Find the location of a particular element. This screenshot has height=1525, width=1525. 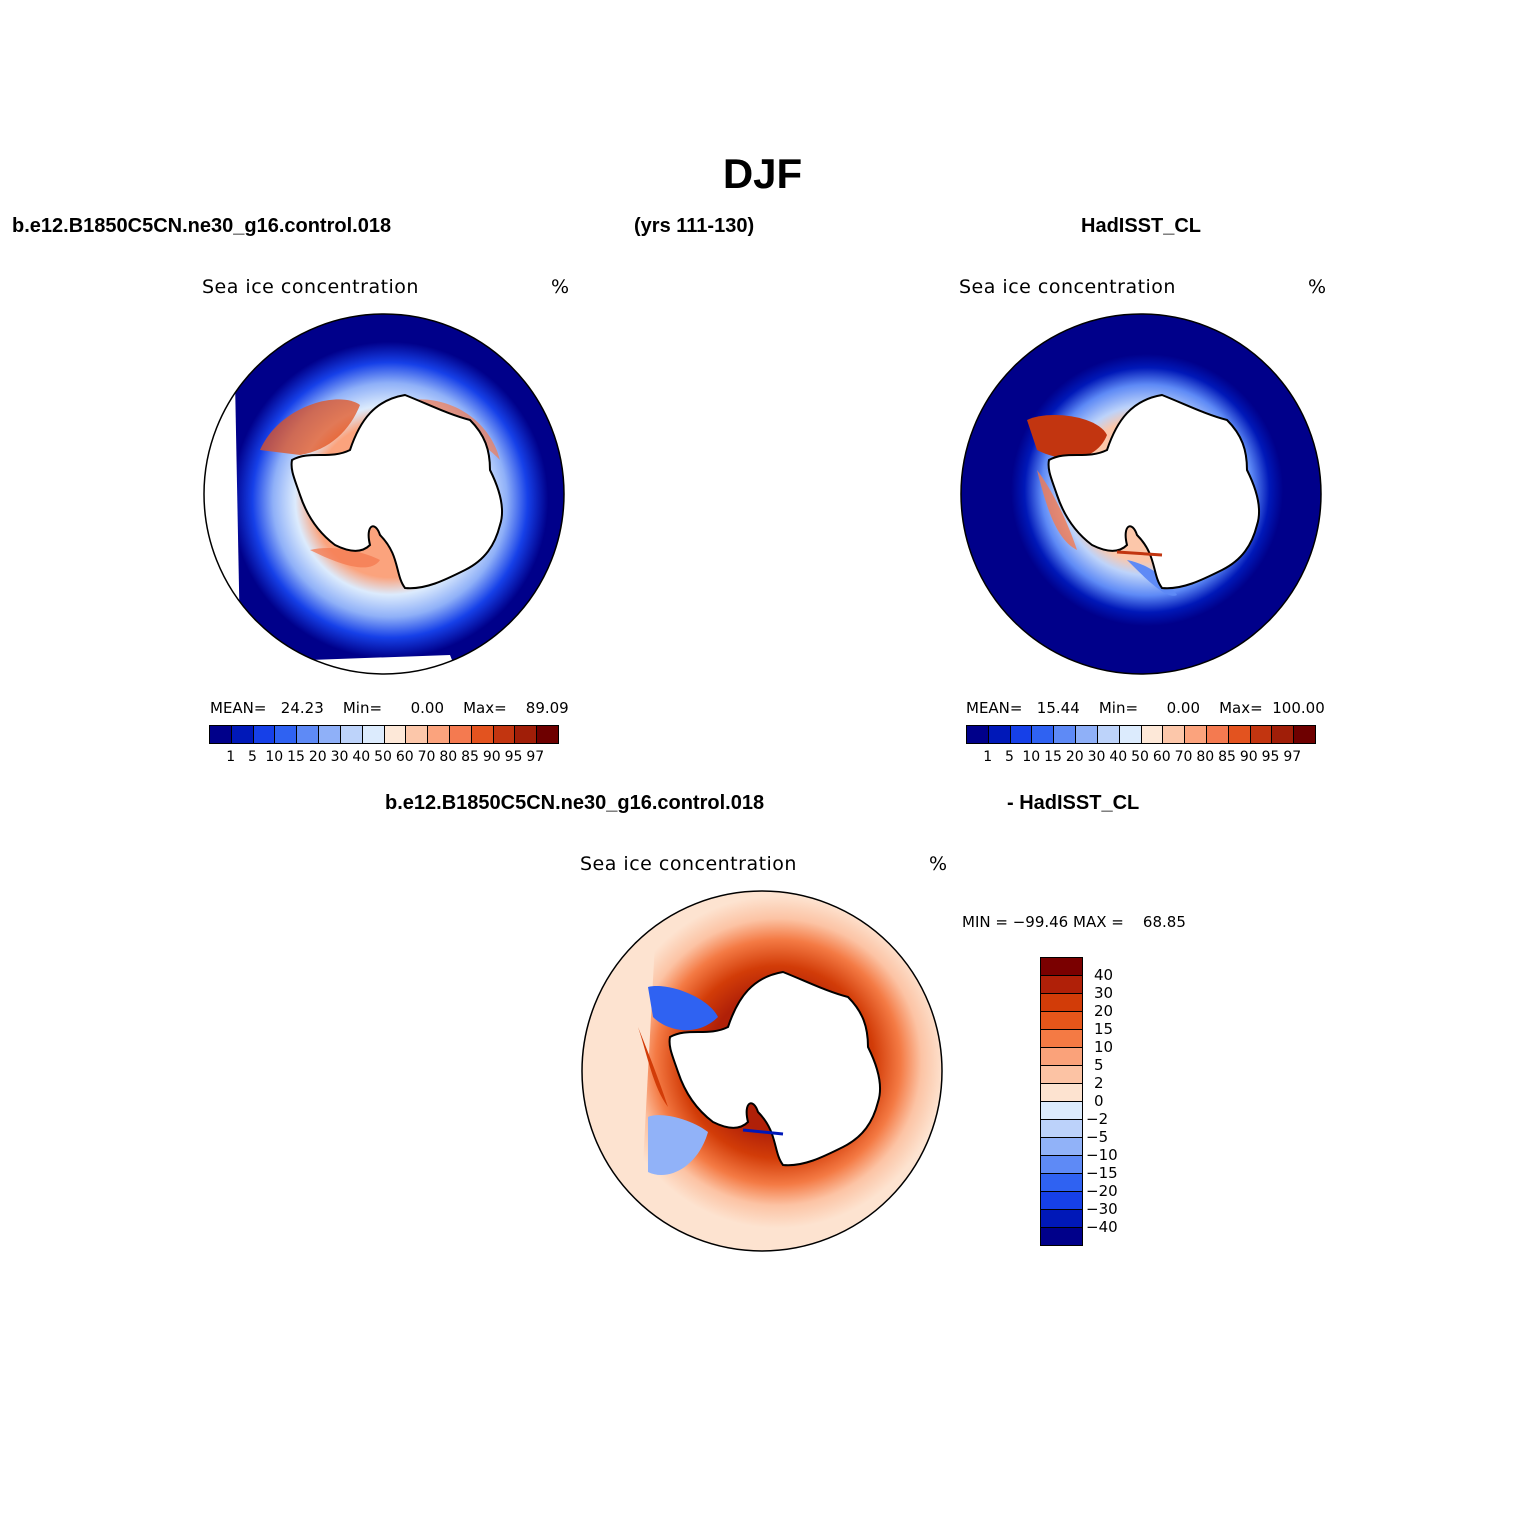

colorbar-tick-label: −20 is located at coordinates (1102, 1191).